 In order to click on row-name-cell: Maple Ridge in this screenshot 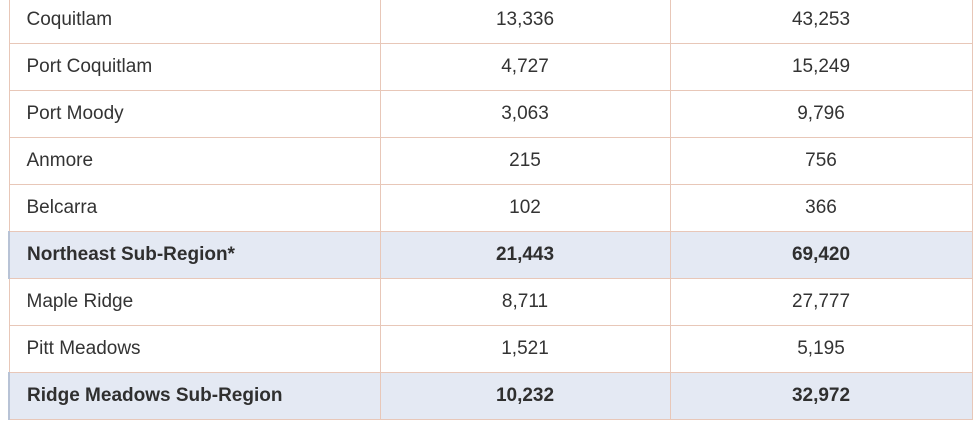, I will do `click(194, 302)`.